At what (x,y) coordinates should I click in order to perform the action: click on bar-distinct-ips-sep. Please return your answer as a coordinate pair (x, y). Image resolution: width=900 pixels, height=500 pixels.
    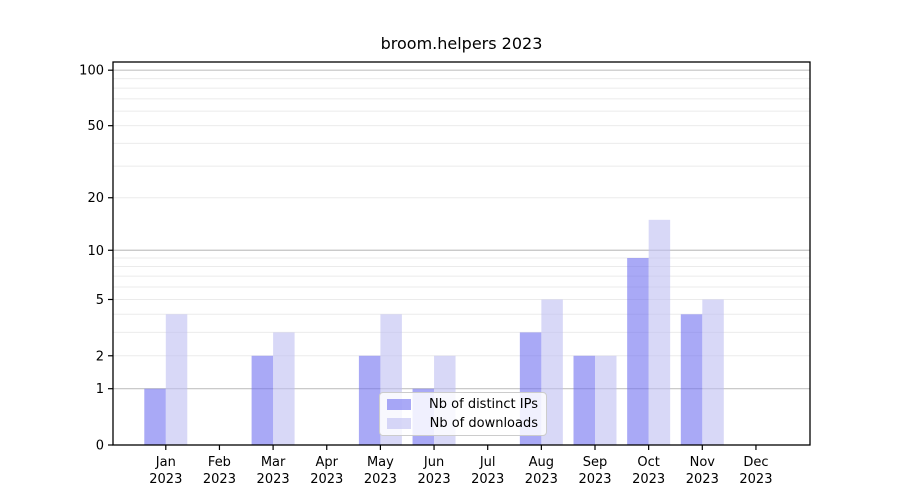
    Looking at the image, I should click on (584, 400).